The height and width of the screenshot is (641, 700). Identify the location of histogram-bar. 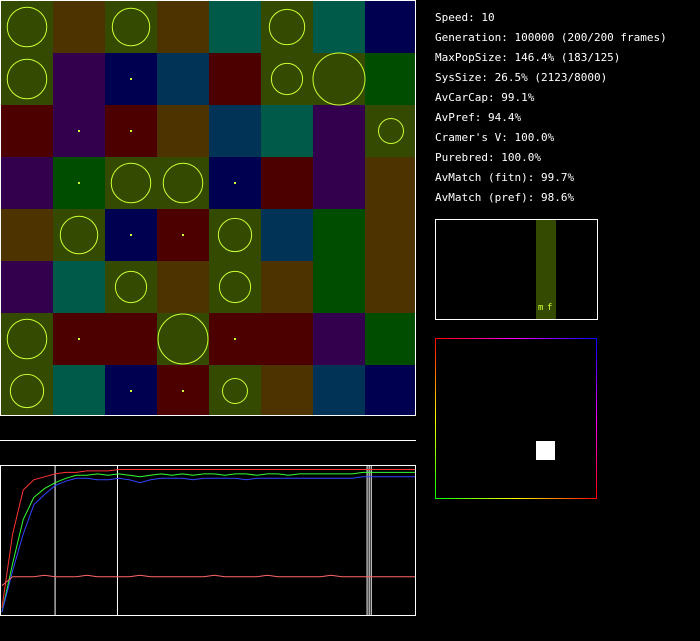
(546, 269).